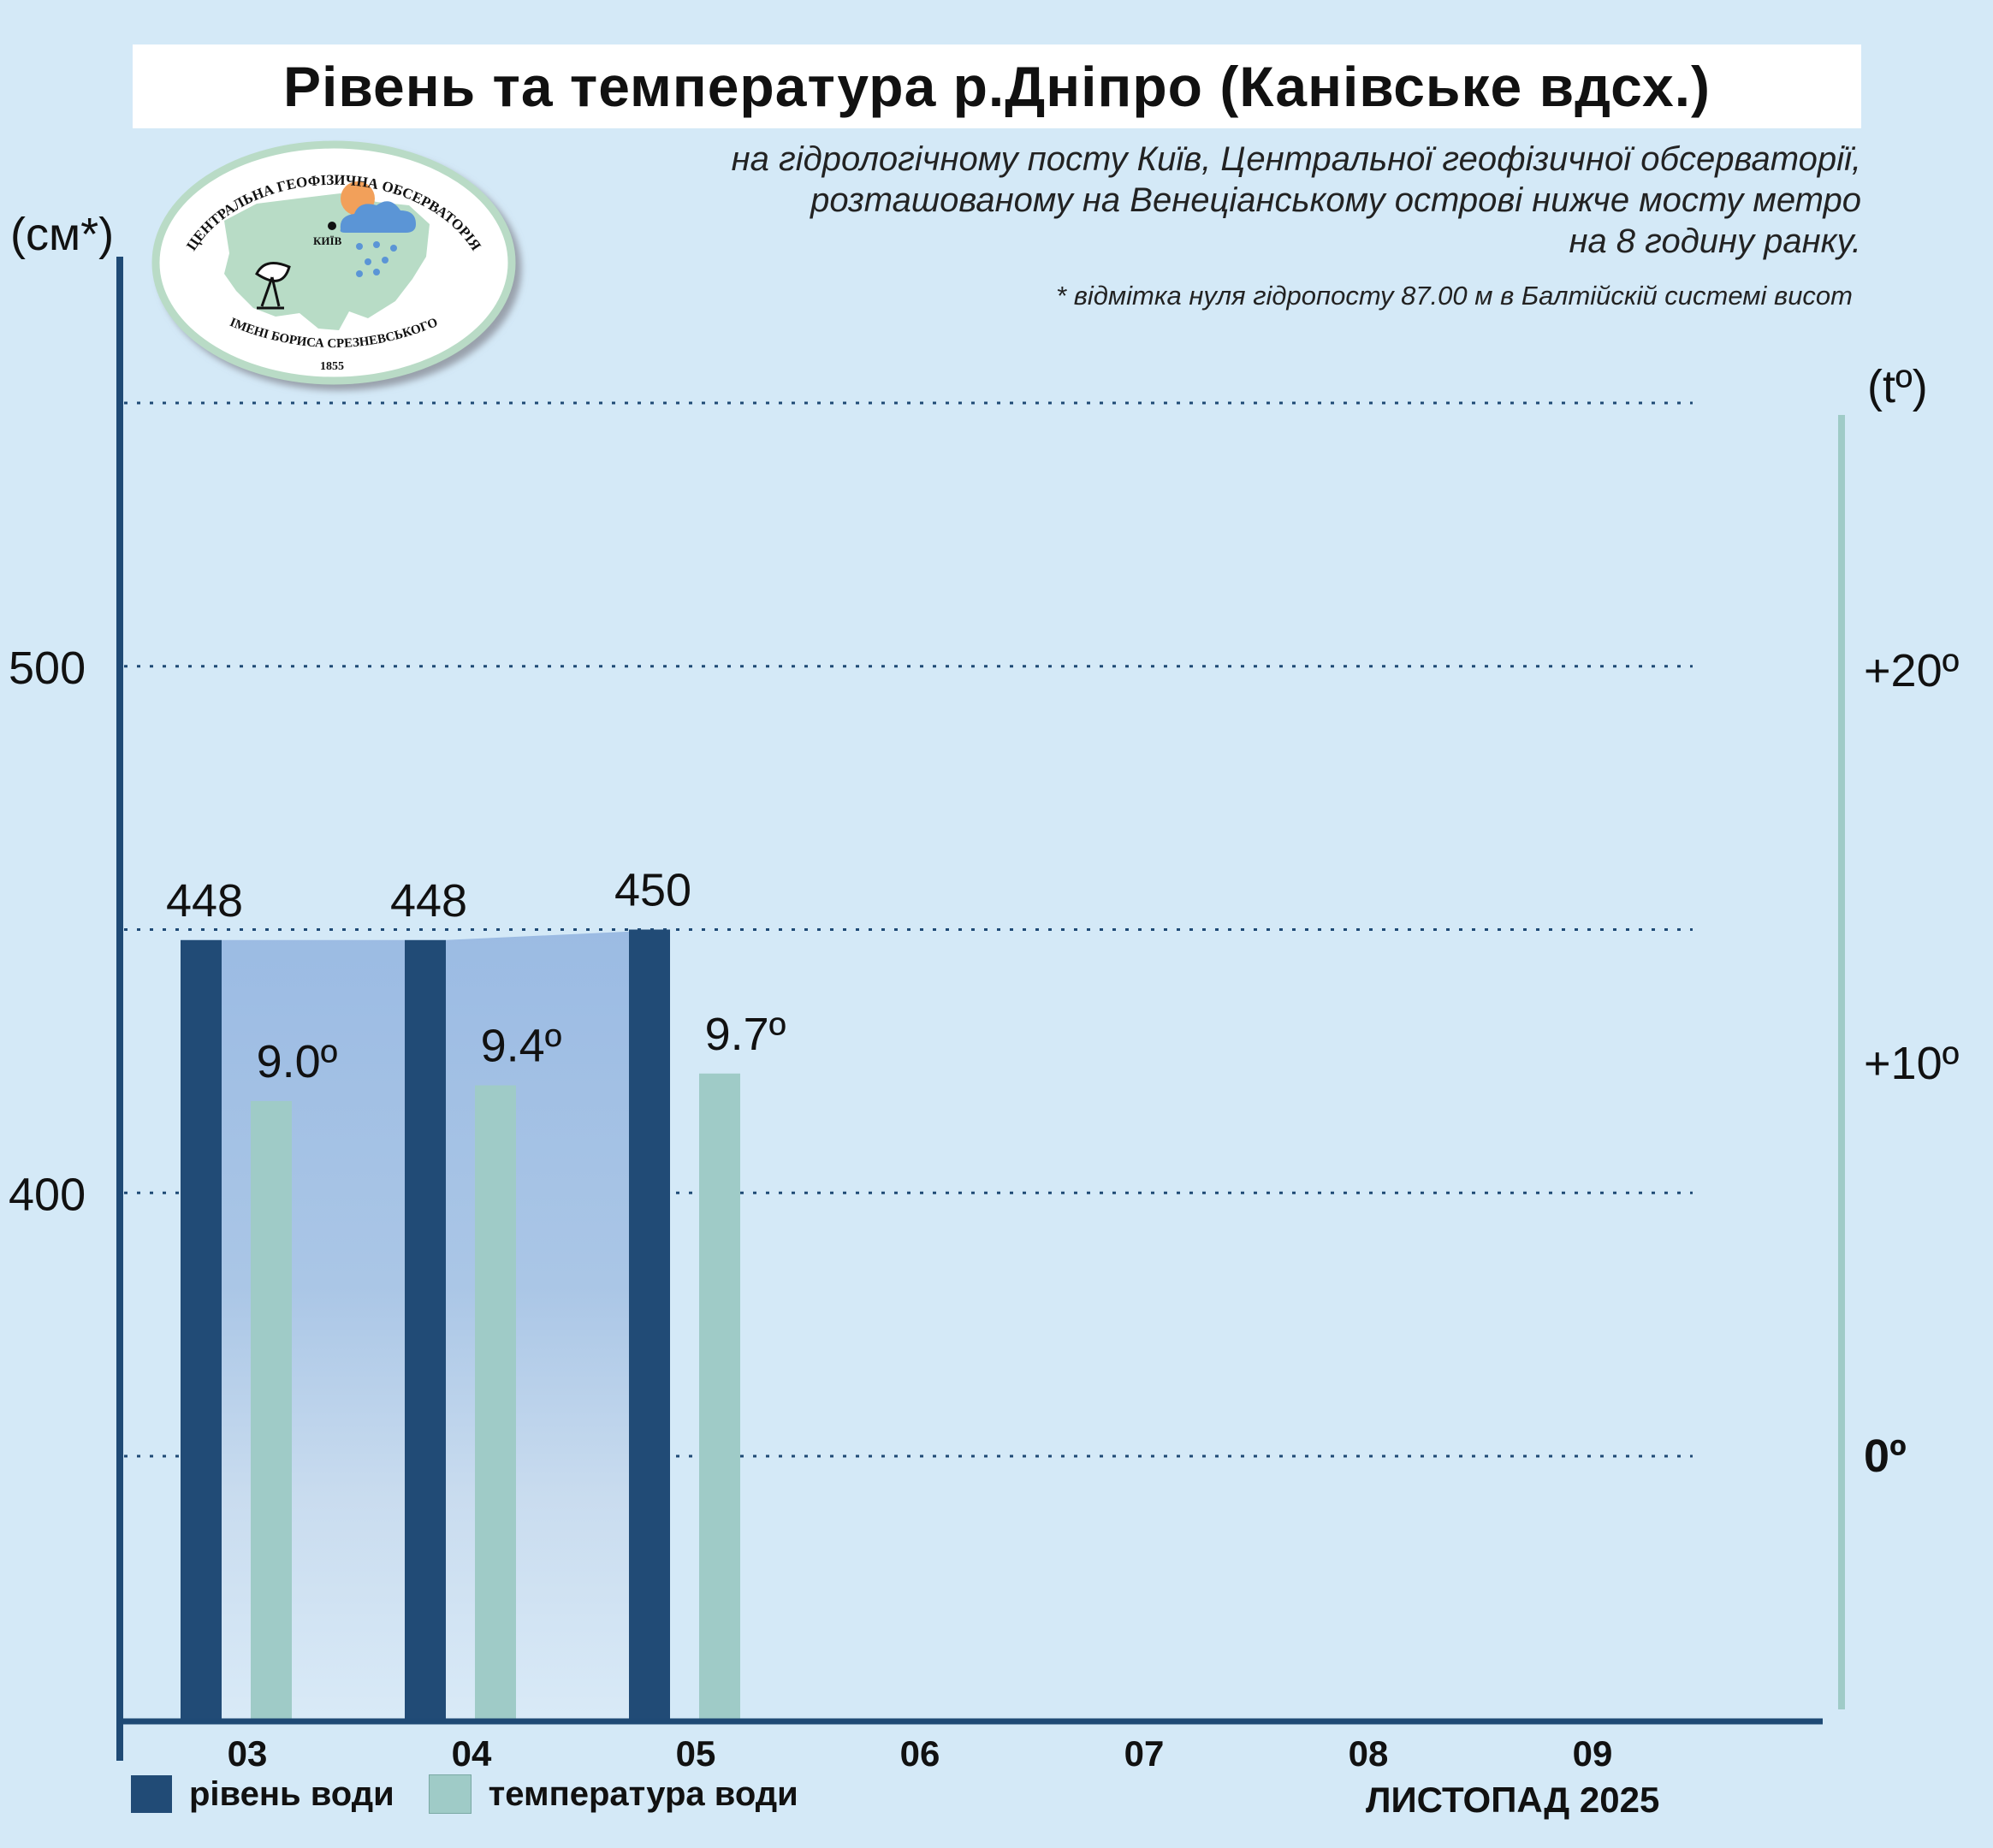 This screenshot has width=1993, height=1848. Describe the element at coordinates (151, 1794) in the screenshot. I see `legend-swatch-level` at that location.